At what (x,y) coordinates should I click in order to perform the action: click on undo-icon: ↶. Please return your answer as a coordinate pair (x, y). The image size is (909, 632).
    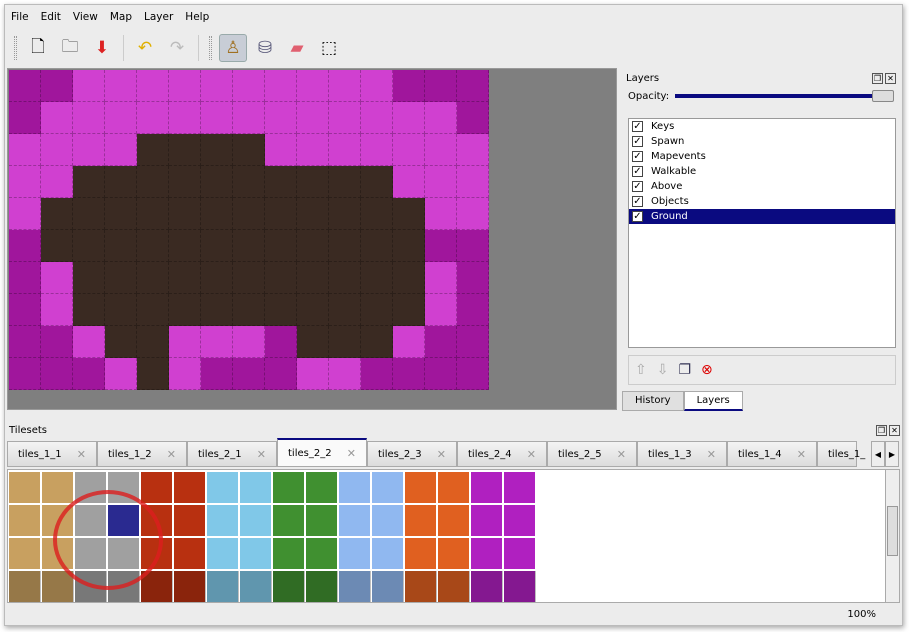
    Looking at the image, I should click on (145, 48).